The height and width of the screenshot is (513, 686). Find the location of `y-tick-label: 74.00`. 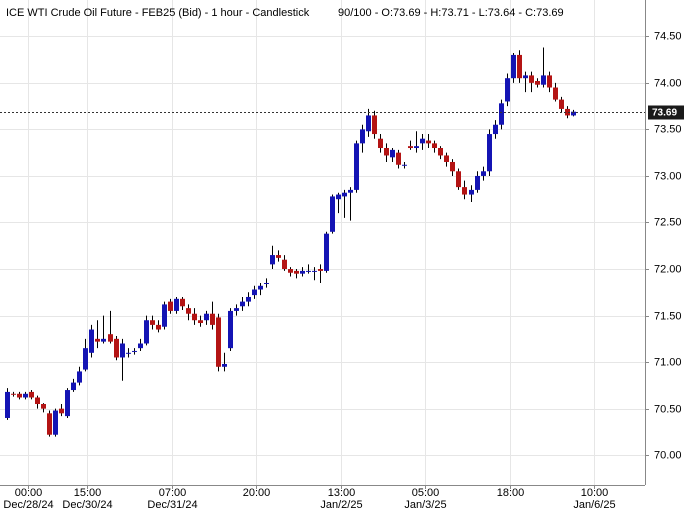

y-tick-label: 74.00 is located at coordinates (668, 83).